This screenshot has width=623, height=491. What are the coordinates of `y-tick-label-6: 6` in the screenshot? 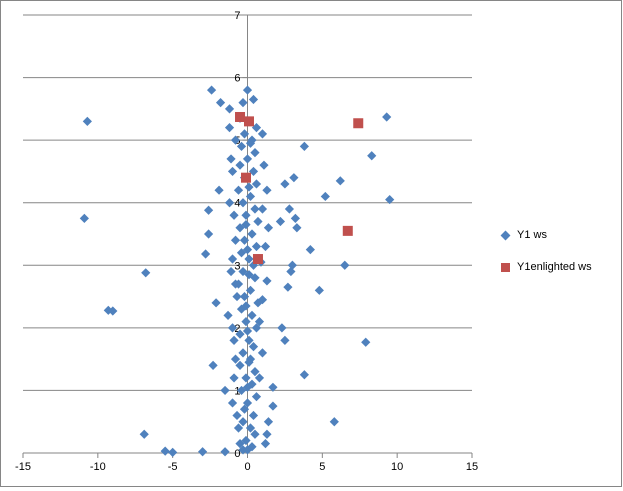 It's located at (237, 79).